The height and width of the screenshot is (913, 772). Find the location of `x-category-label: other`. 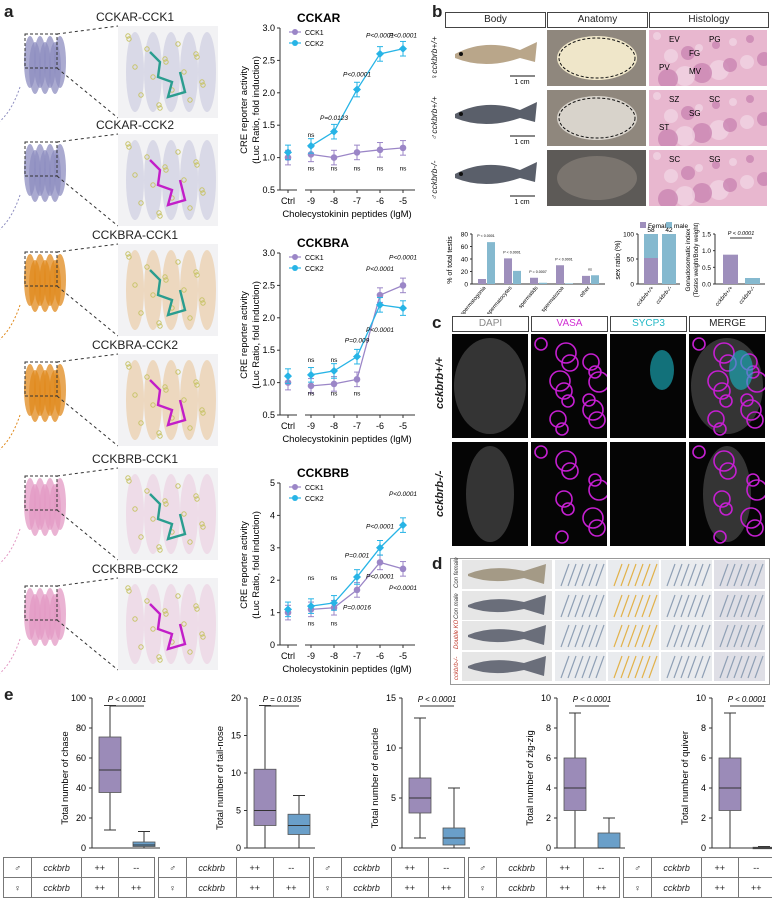

x-category-label: other is located at coordinates (585, 292).